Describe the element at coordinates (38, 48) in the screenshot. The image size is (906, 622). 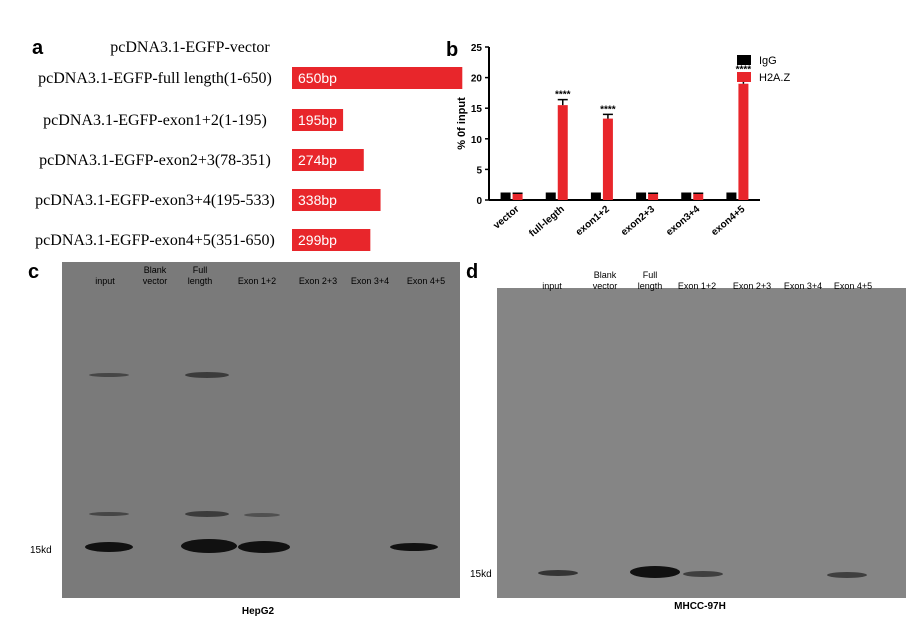
I see `panel-letter: a` at that location.